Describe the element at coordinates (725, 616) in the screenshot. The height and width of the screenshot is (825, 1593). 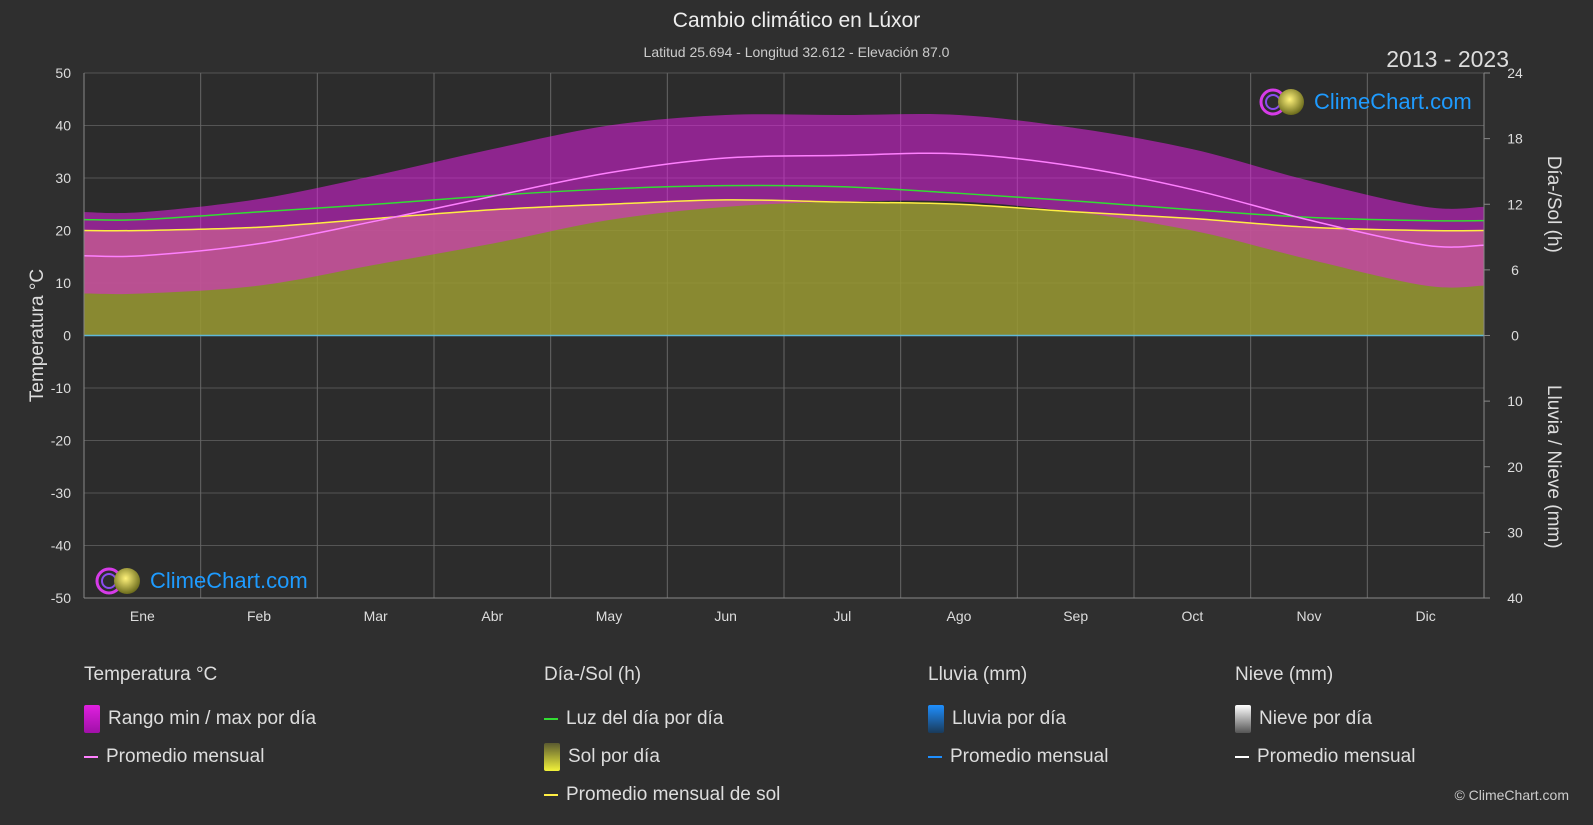
I see `month-label: Jun` at that location.